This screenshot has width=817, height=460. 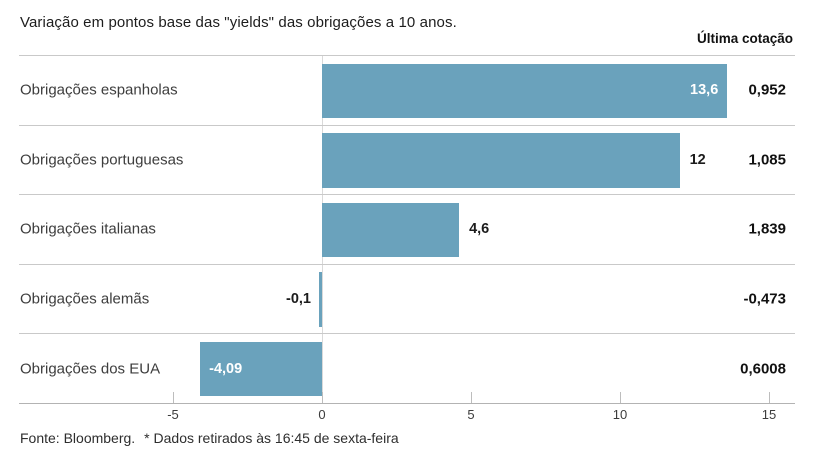 I want to click on x-axis-tick-label: -5, so click(x=173, y=414).